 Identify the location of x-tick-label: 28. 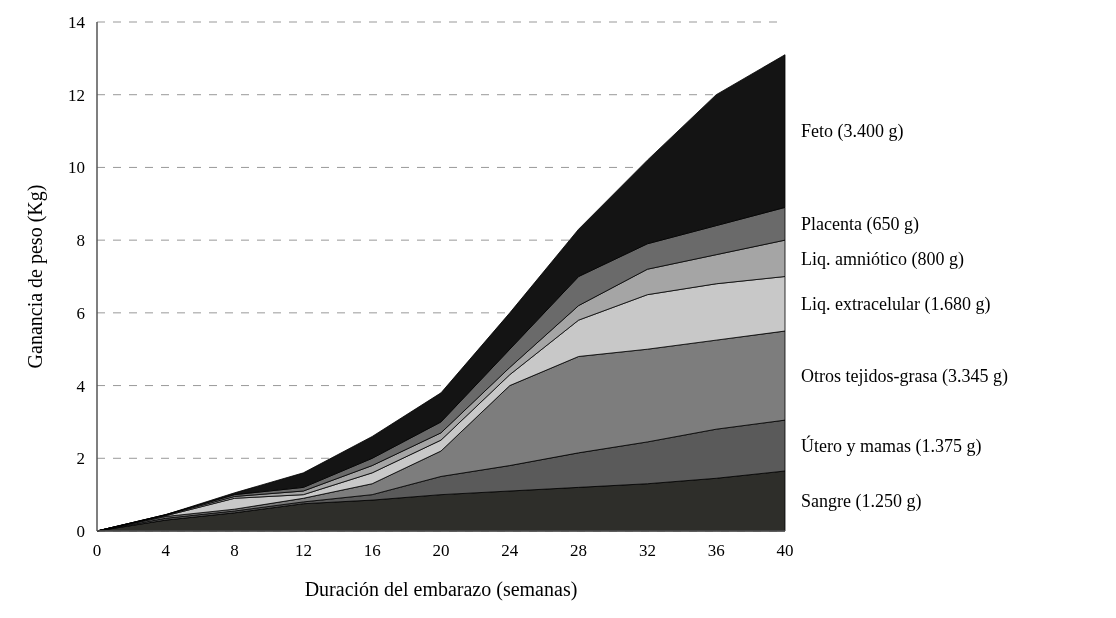
(579, 550).